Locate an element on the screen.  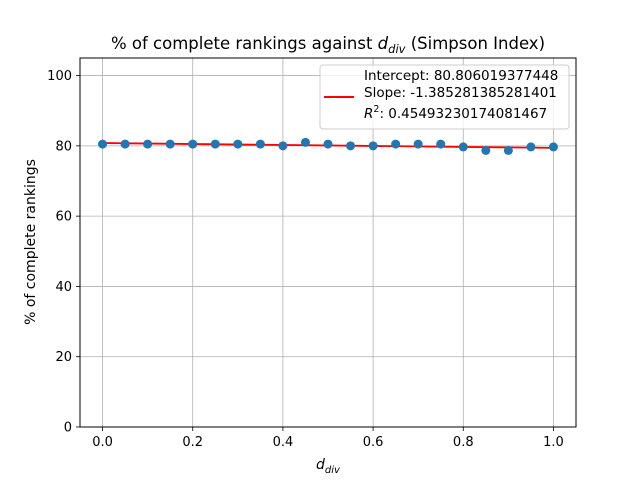
x-tick-label: 1.0 is located at coordinates (553, 442).